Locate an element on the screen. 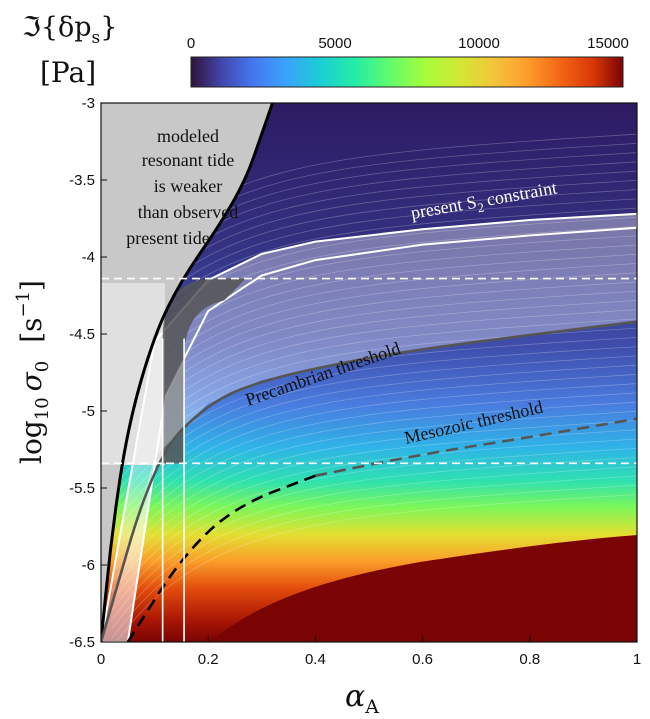 Image resolution: width=650 pixels, height=719 pixels. y-tick-label: -5 is located at coordinates (88, 411).